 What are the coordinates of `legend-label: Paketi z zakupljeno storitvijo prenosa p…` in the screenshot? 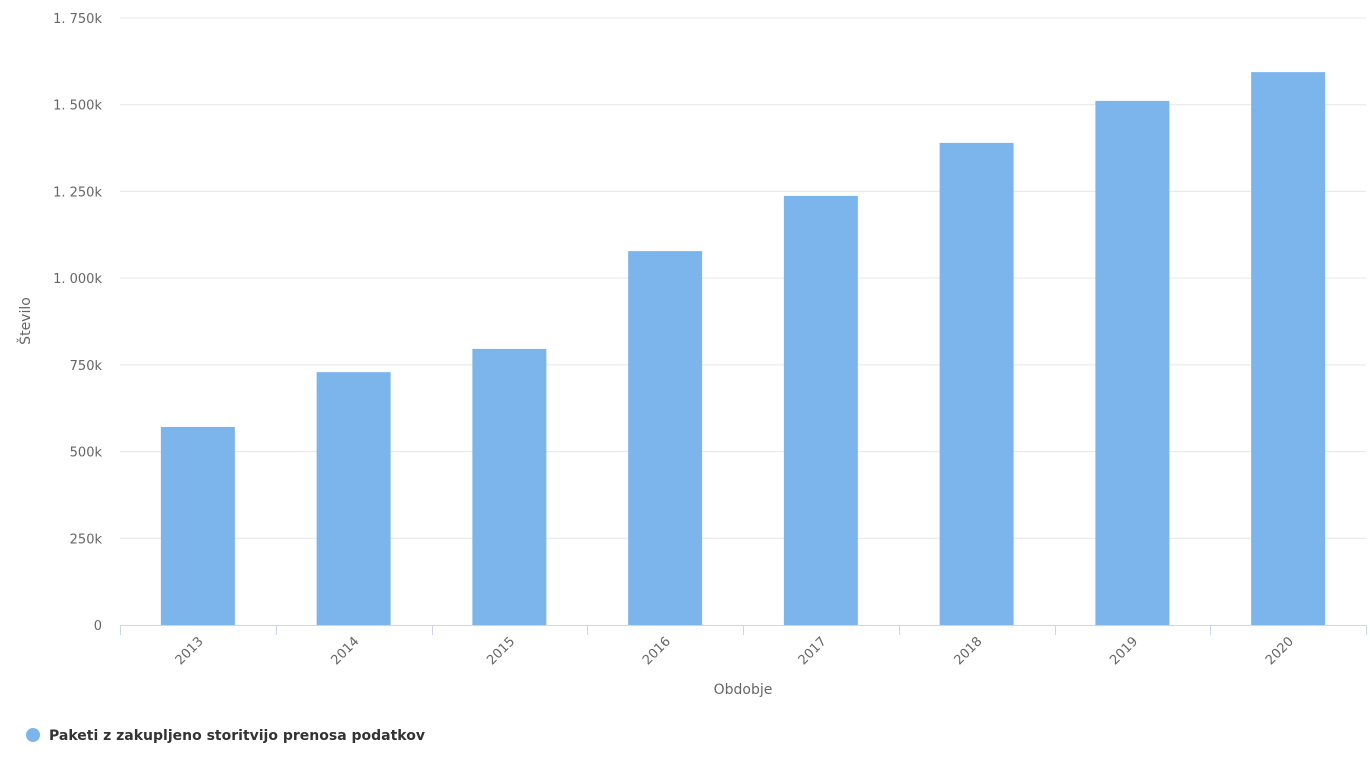 It's located at (237, 736).